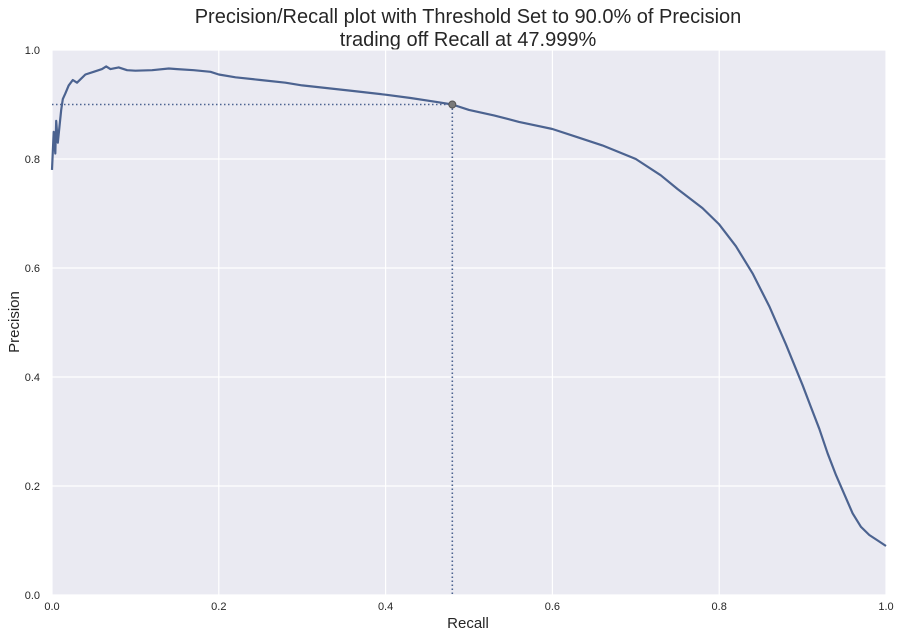  I want to click on x-tick-label: 0.2, so click(218, 607).